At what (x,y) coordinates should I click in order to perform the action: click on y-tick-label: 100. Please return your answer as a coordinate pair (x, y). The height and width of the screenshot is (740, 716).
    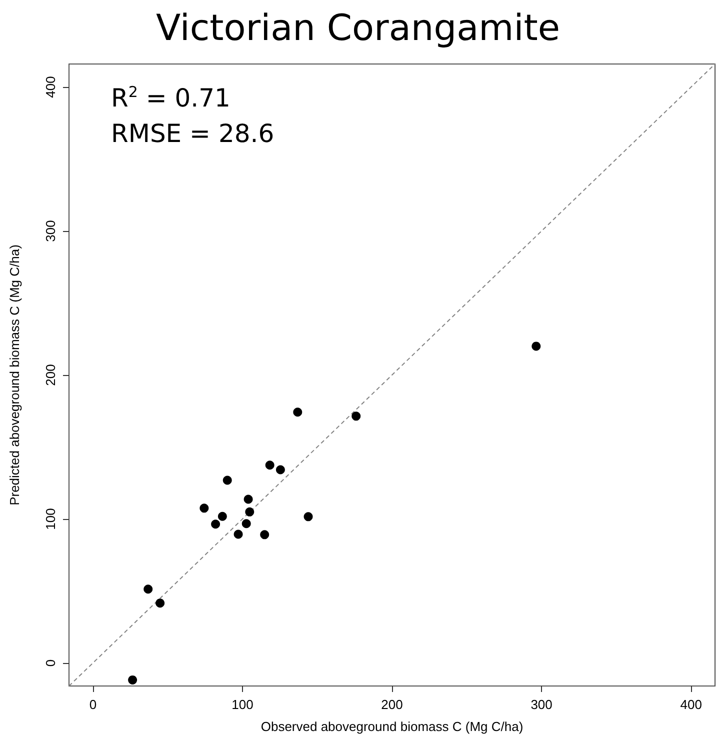
    Looking at the image, I should click on (50, 519).